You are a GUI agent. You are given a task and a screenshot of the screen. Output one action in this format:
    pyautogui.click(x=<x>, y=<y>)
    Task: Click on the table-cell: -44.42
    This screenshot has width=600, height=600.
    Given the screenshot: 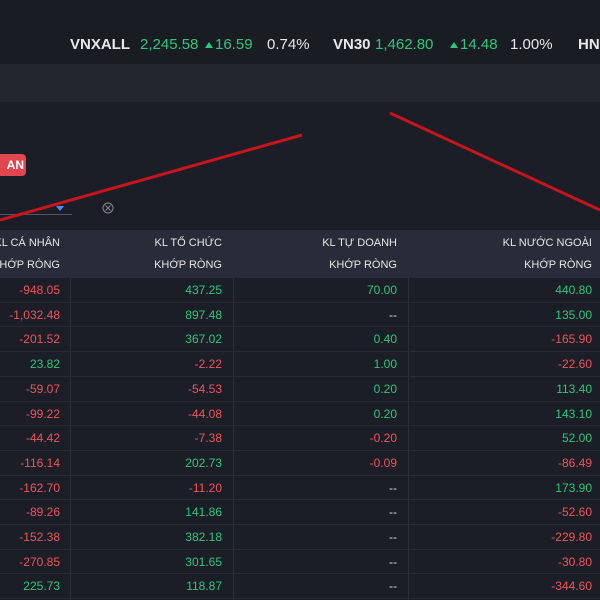 What is the action you would take?
    pyautogui.click(x=42, y=438)
    